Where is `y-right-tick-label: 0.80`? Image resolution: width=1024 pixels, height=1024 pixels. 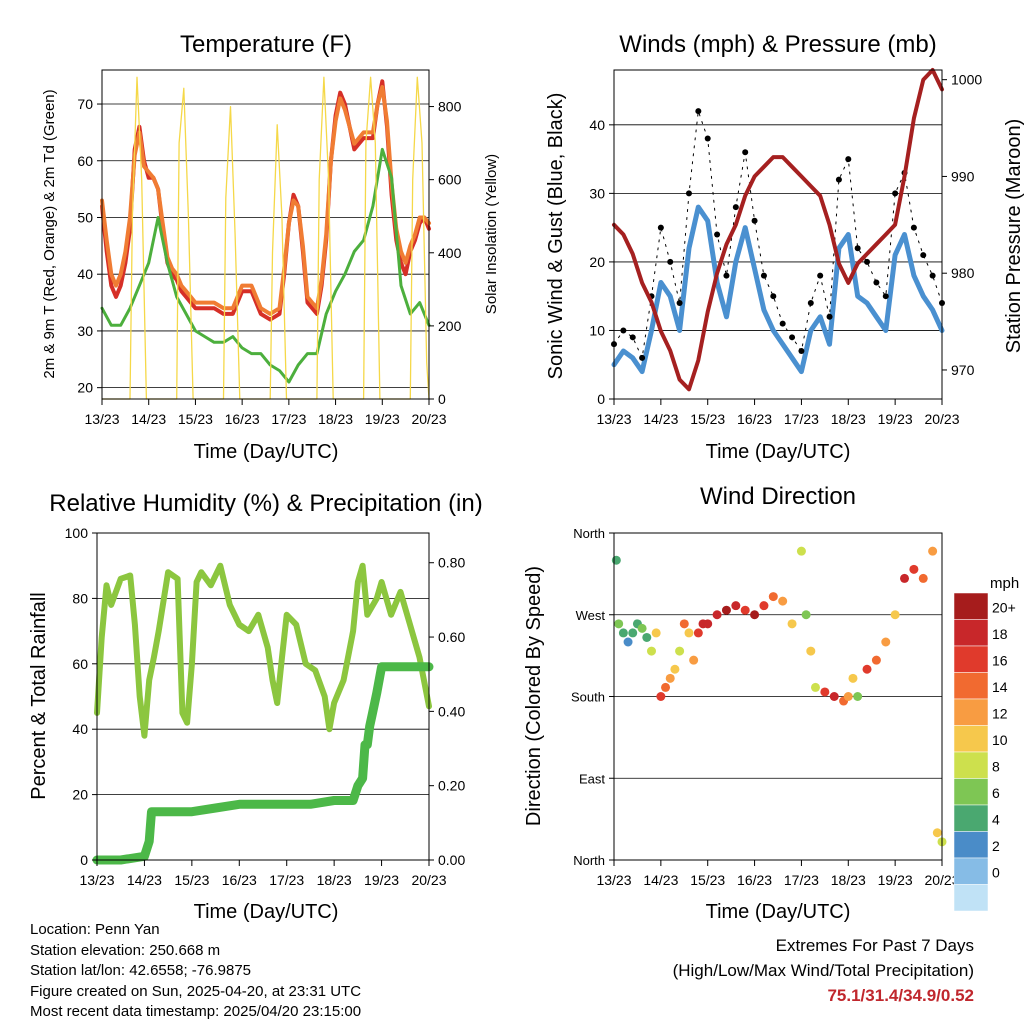 y-right-tick-label: 0.80 is located at coordinates (451, 563).